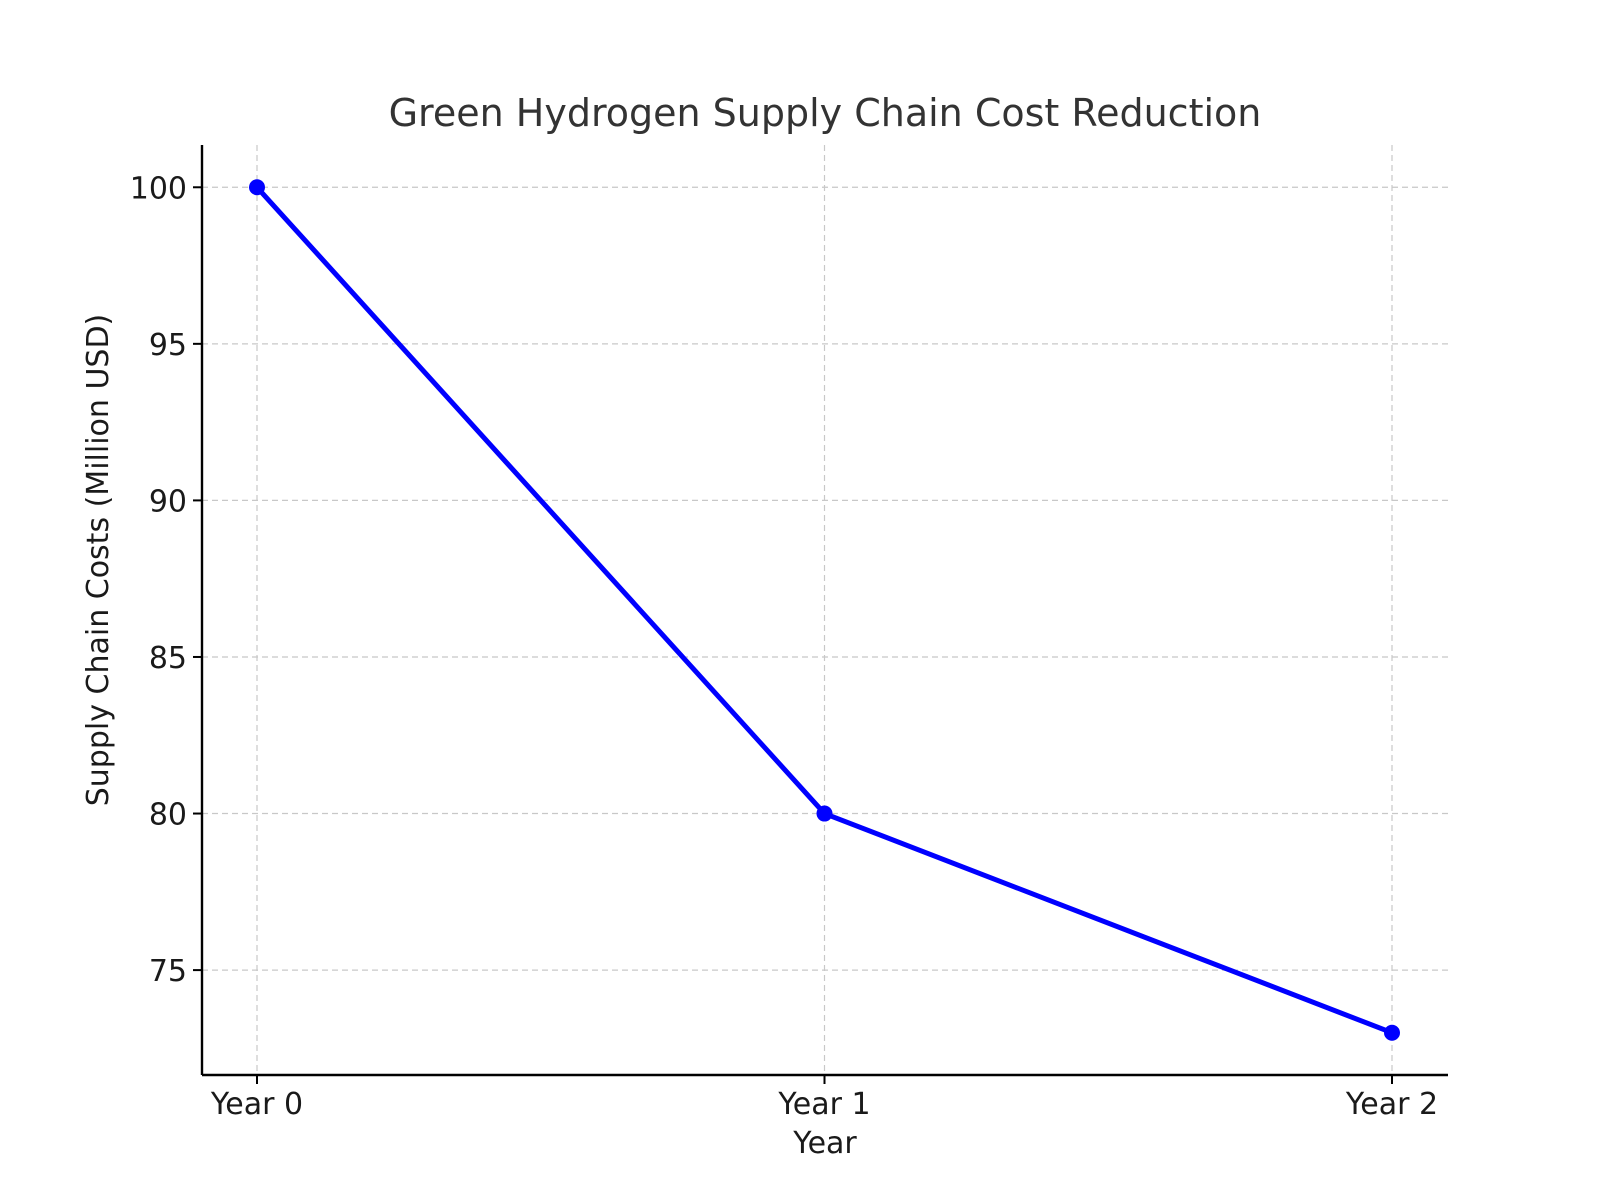 This screenshot has height=1204, width=1600. What do you see at coordinates (168, 658) in the screenshot?
I see `y-tick-label: 85` at bounding box center [168, 658].